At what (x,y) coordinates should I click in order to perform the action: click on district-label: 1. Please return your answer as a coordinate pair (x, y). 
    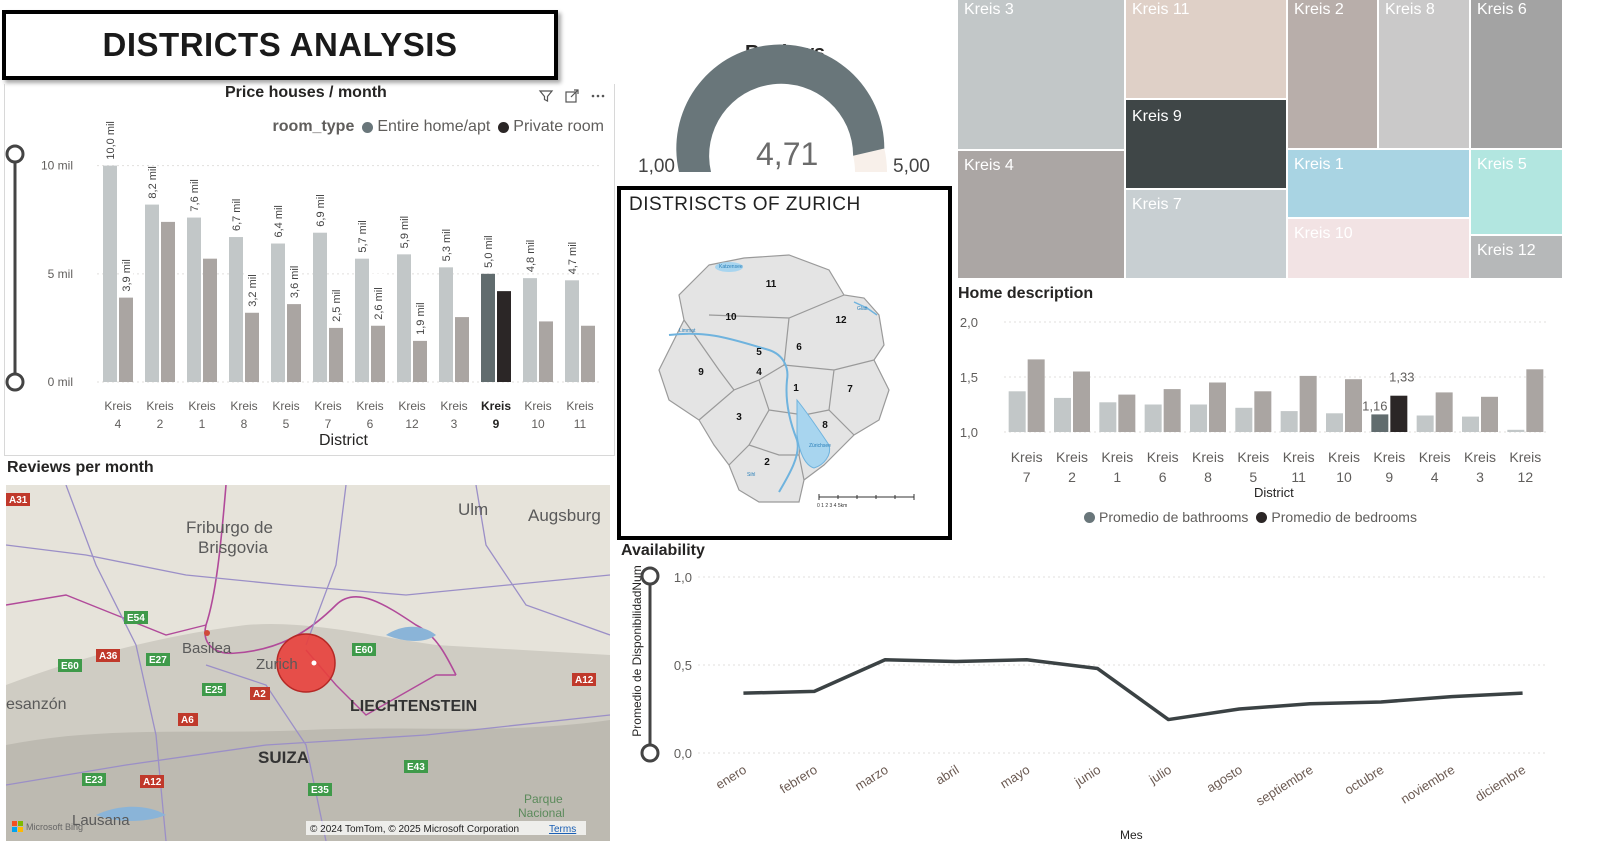
    Looking at the image, I should click on (796, 388).